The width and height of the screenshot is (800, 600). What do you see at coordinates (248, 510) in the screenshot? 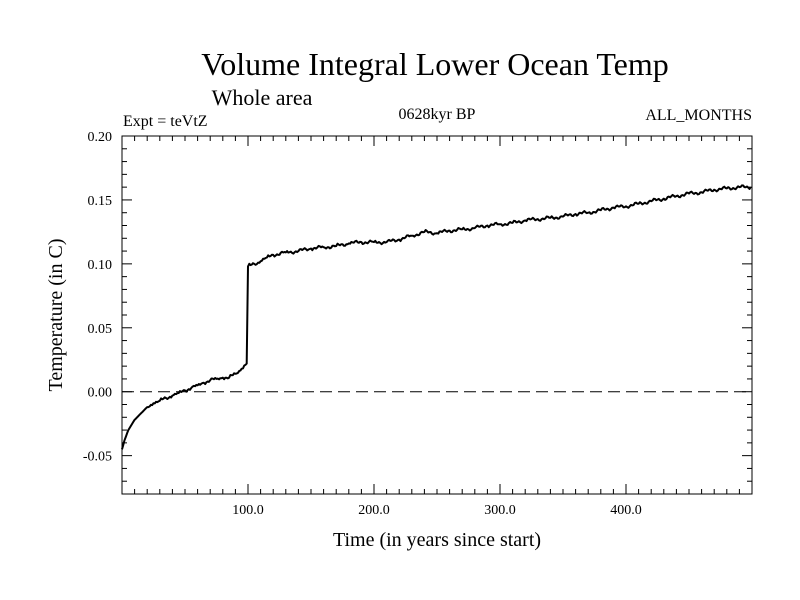
I see `x-tick-label: 100.0` at bounding box center [248, 510].